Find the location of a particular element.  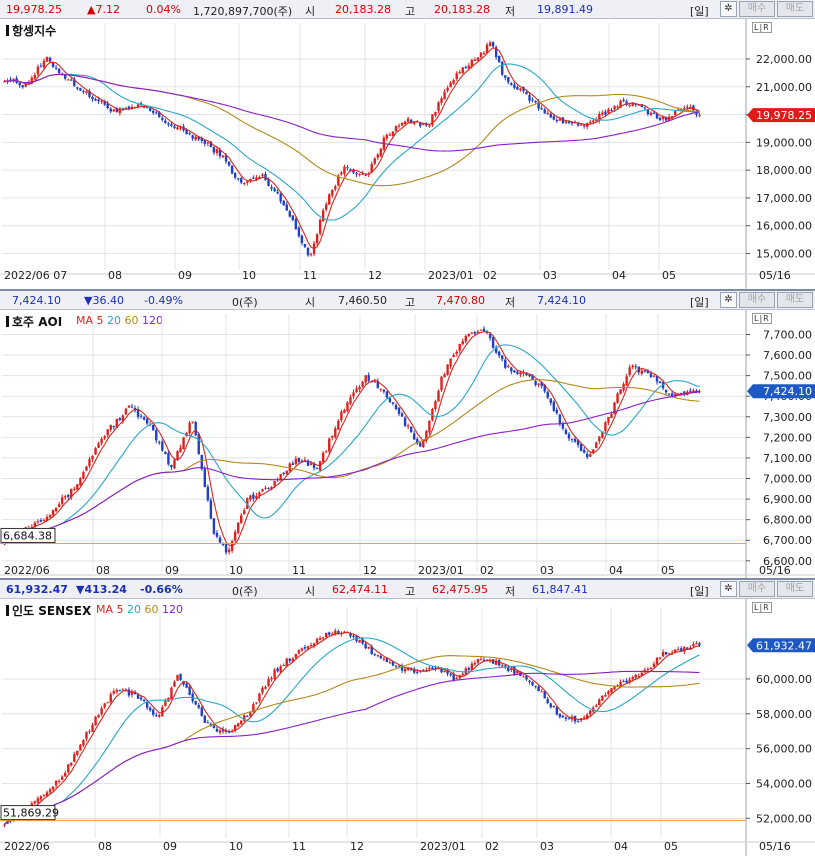

x-tick-label: 11 is located at coordinates (310, 275).